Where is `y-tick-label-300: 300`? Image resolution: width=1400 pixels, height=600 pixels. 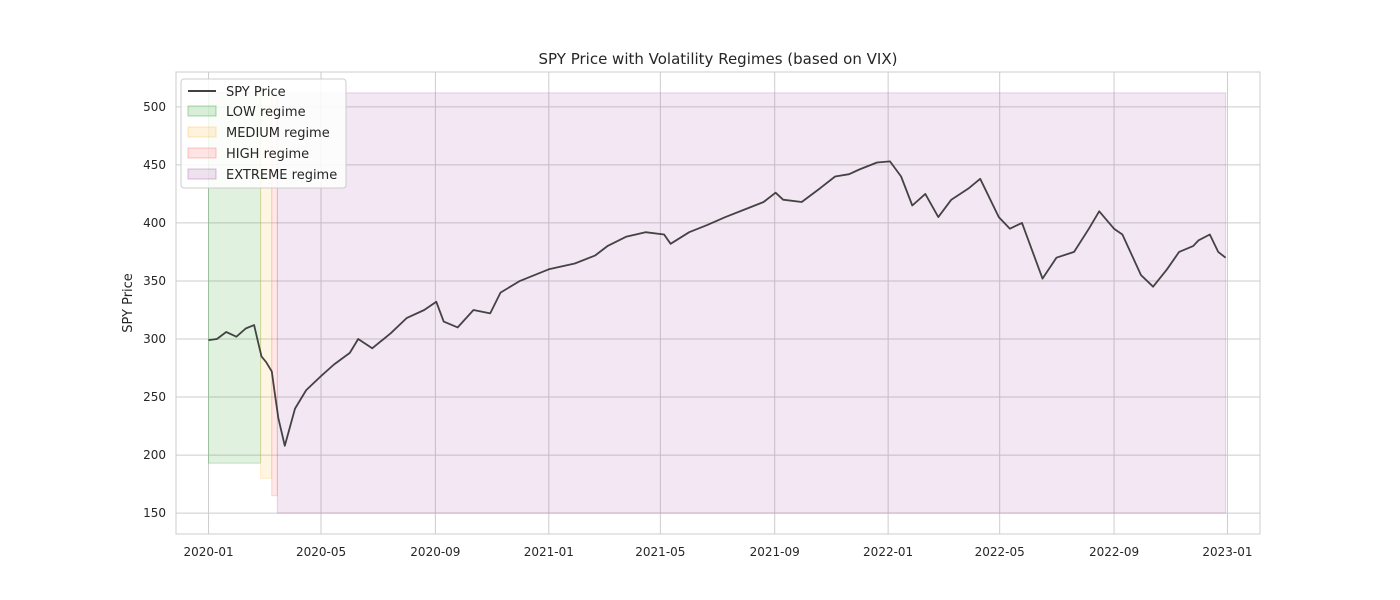
y-tick-label-300: 300 is located at coordinates (154, 339).